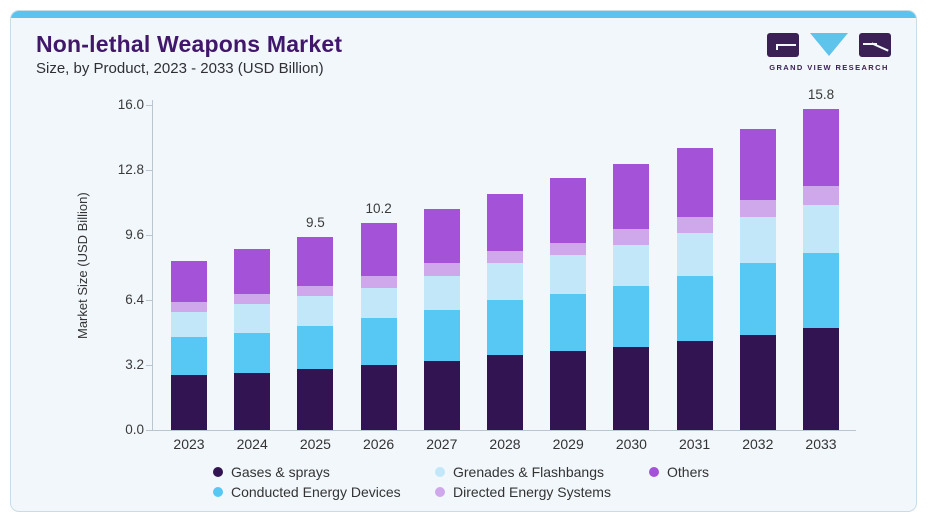 This screenshot has height=522, width=929. I want to click on card-accent-bar, so click(463, 14).